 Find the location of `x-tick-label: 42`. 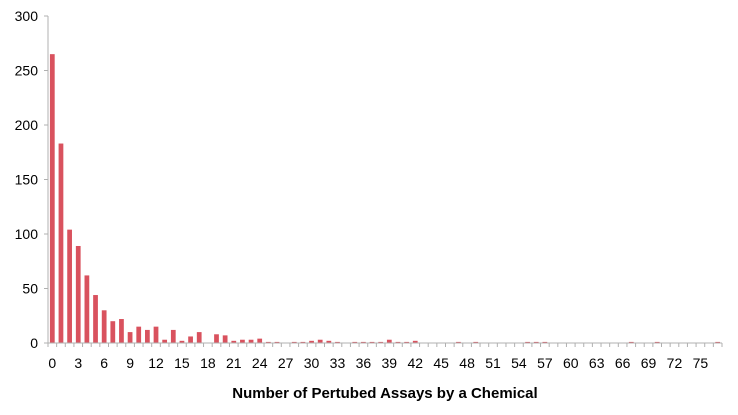

x-tick-label: 42 is located at coordinates (415, 363).